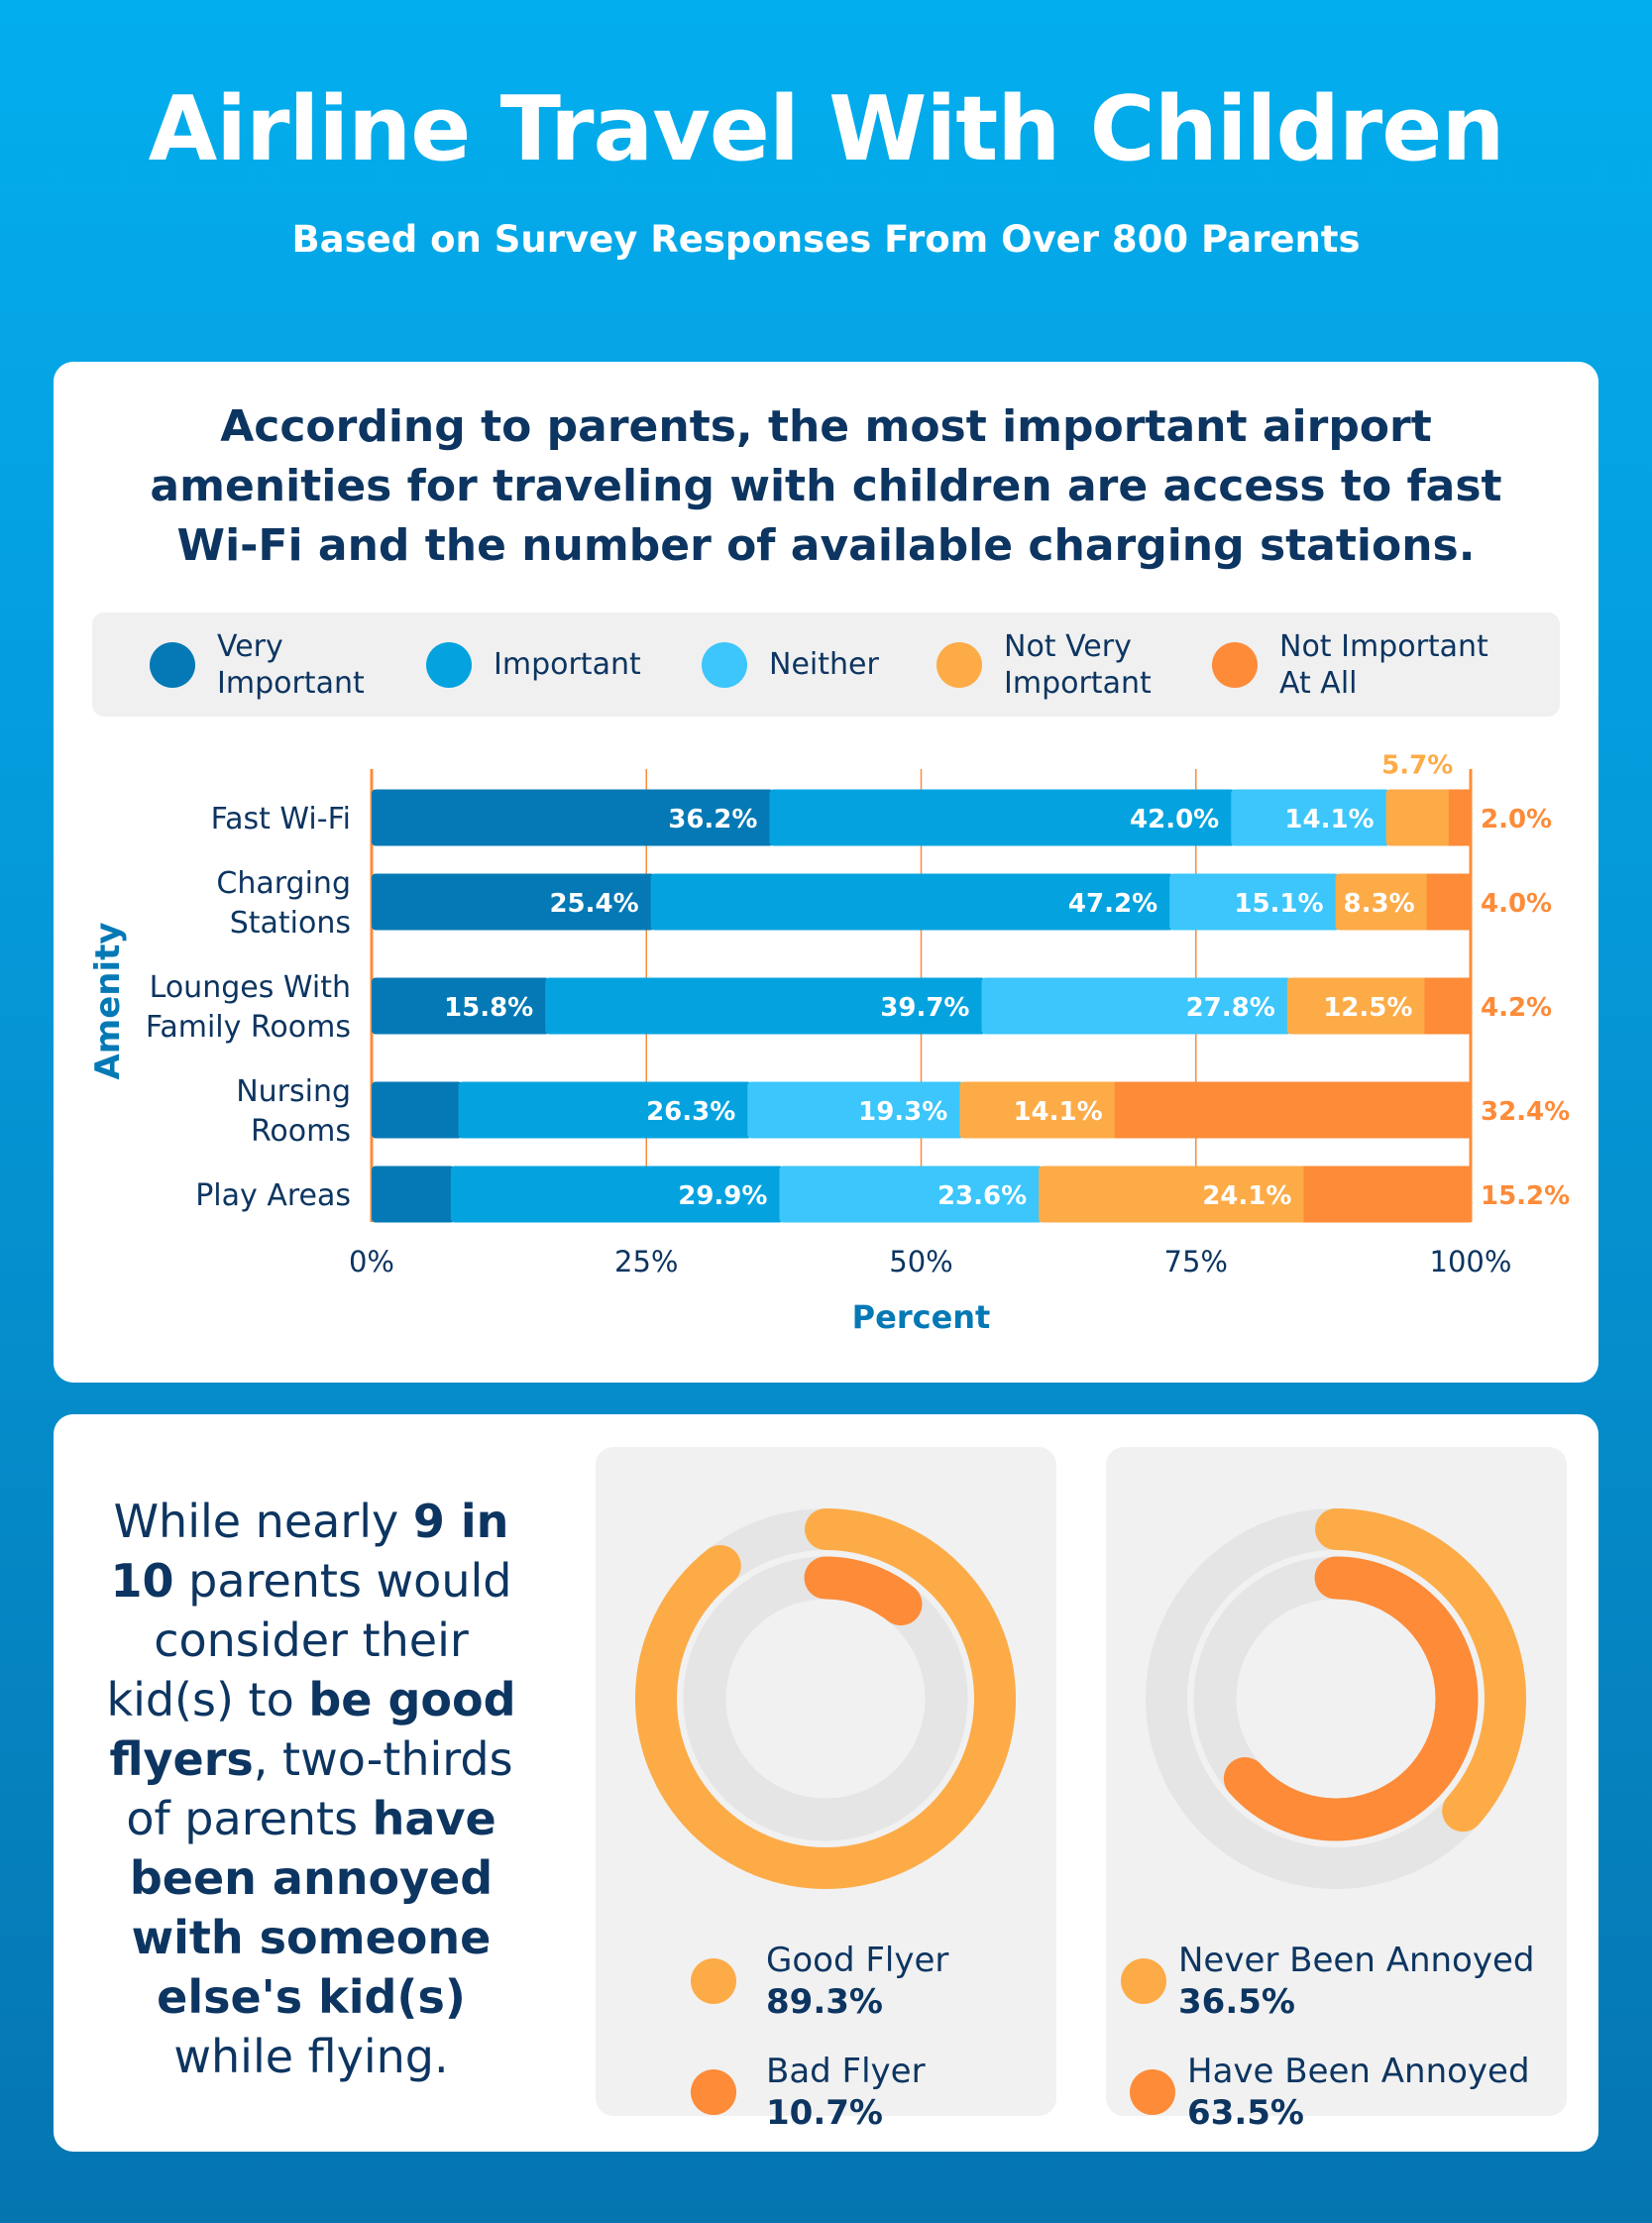 The width and height of the screenshot is (1652, 2223). Describe the element at coordinates (249, 1819) in the screenshot. I see `paragraph-run: of parents` at that location.